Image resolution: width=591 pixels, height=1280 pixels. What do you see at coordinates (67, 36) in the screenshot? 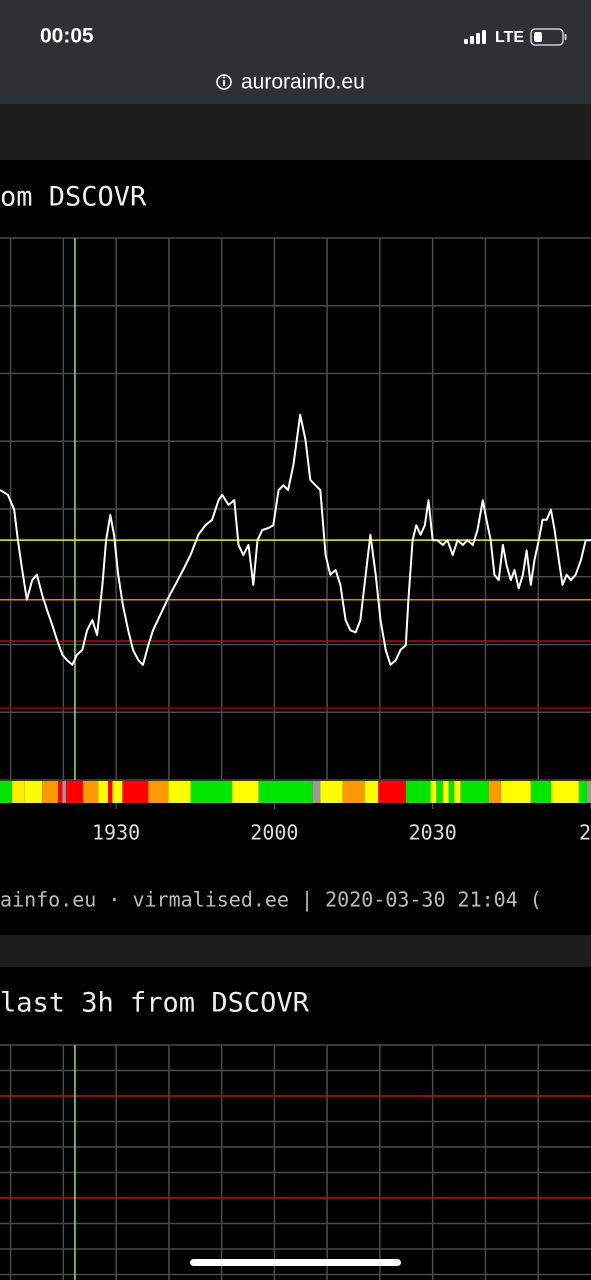
I see `clock: 00:05` at bounding box center [67, 36].